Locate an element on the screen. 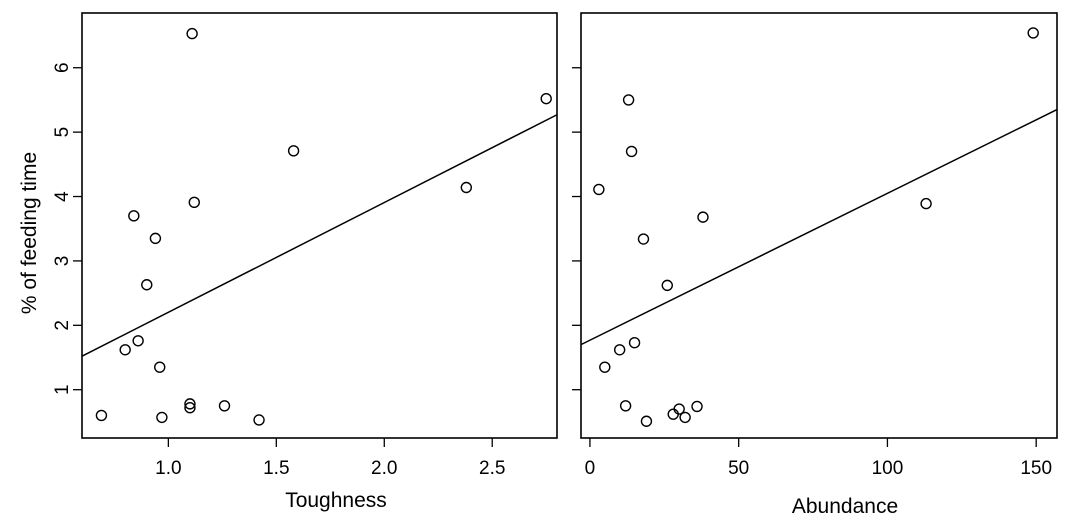 This screenshot has height=519, width=1067. x-axis-title-toughness: Toughness is located at coordinates (336, 500).